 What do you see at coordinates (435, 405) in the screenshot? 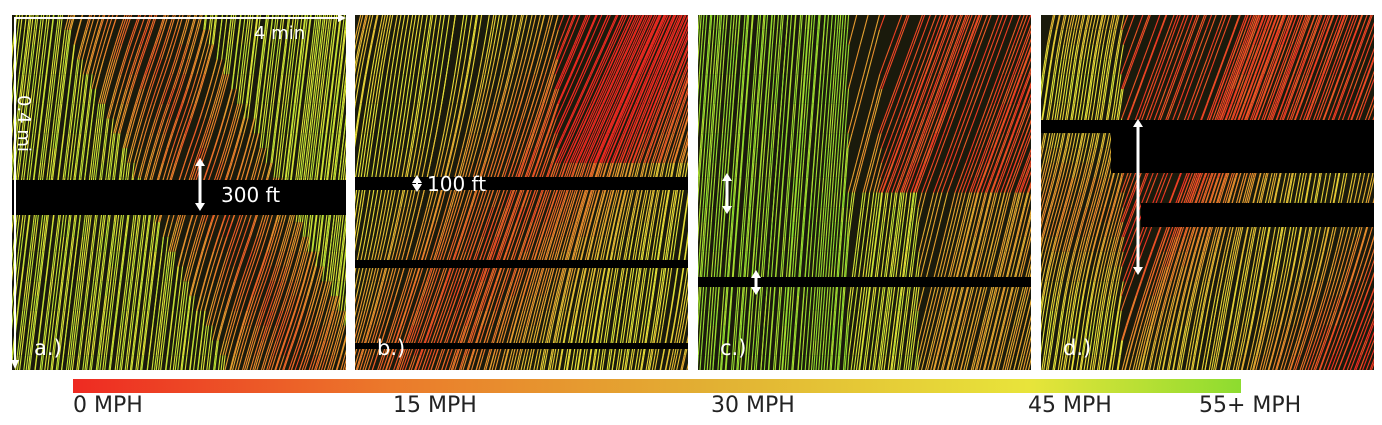
I see `colorbar-tick-1: 15 MPH` at bounding box center [435, 405].